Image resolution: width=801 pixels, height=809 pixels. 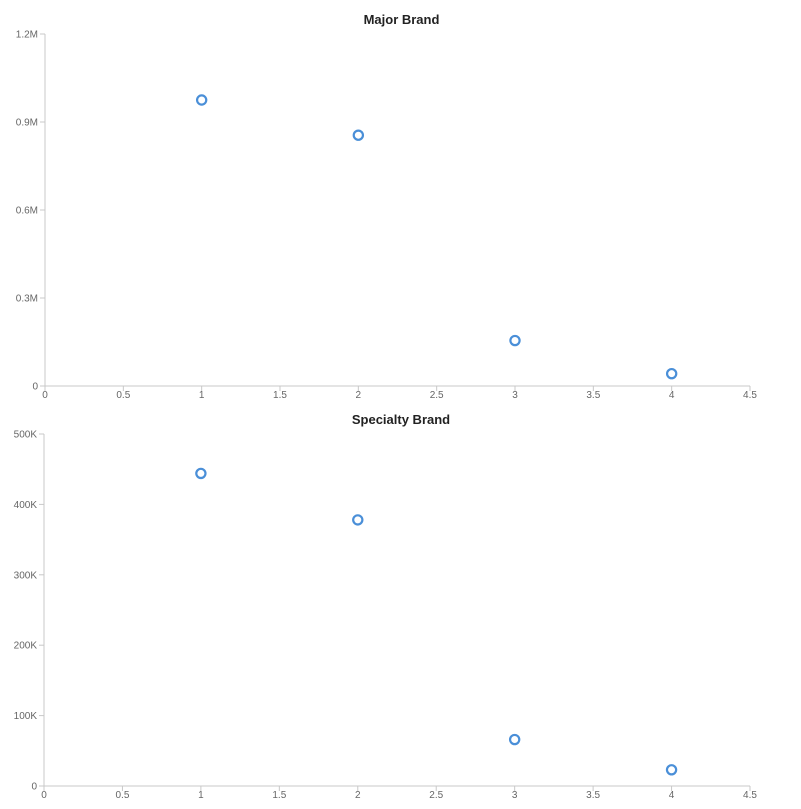 I want to click on y-tick-label: 0.9M, so click(x=27, y=123).